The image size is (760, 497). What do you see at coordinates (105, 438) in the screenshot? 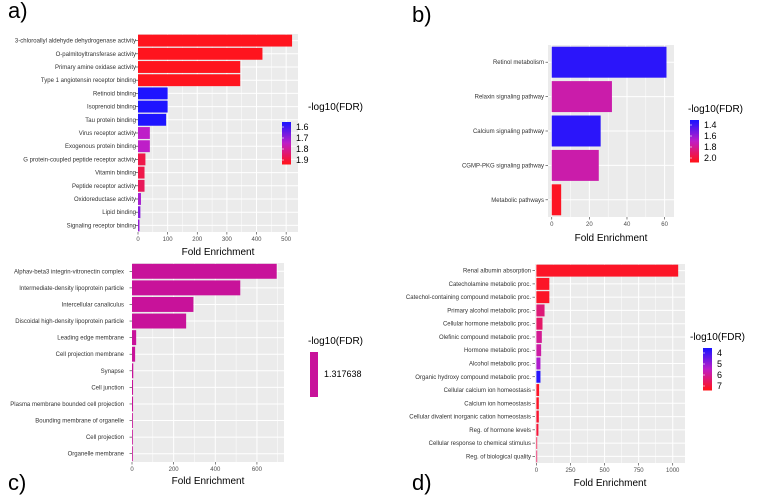
I see `category-label: Cell projection` at bounding box center [105, 438].